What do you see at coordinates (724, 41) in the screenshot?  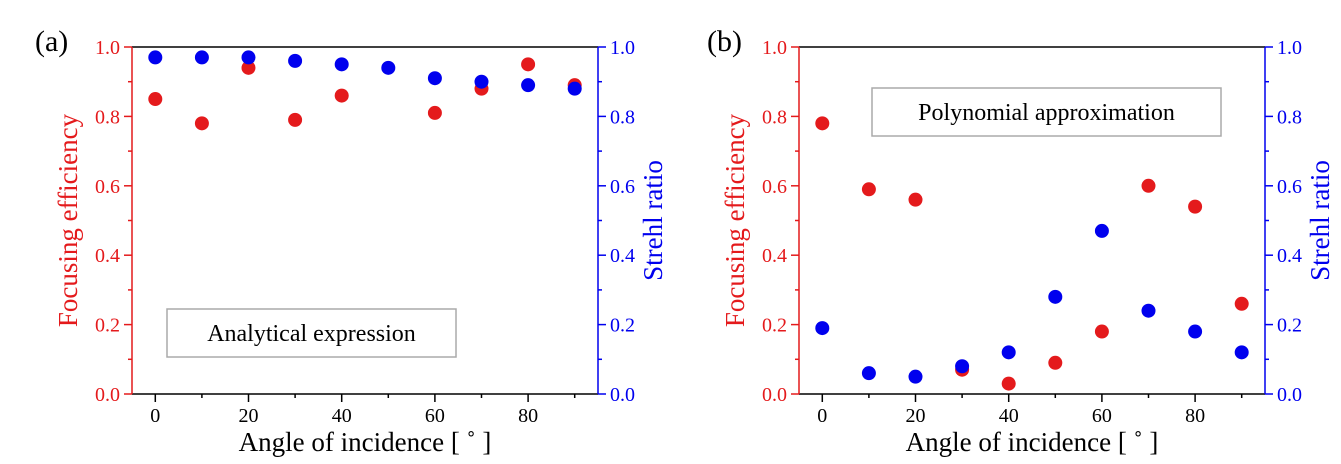 I see `panel-label: (b)` at bounding box center [724, 41].